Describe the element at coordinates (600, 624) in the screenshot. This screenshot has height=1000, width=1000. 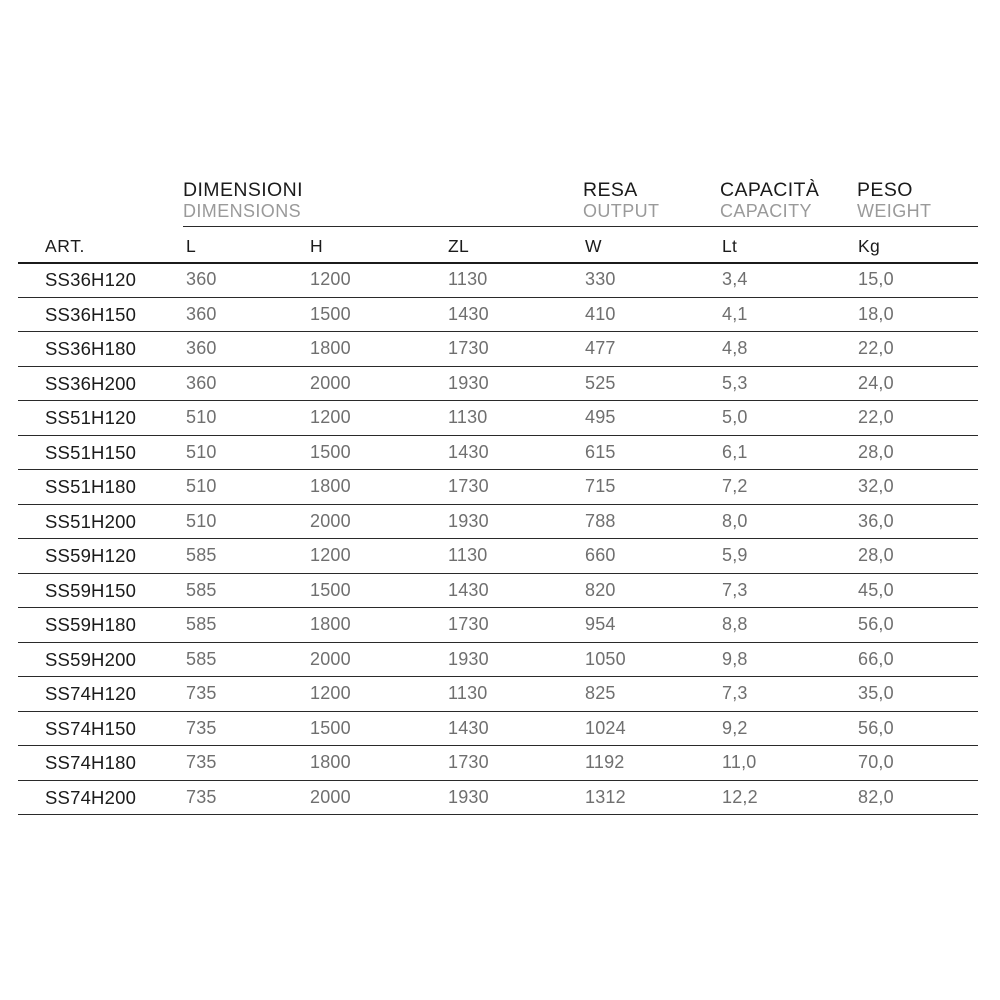
I see `row-cell-w: 954` at that location.